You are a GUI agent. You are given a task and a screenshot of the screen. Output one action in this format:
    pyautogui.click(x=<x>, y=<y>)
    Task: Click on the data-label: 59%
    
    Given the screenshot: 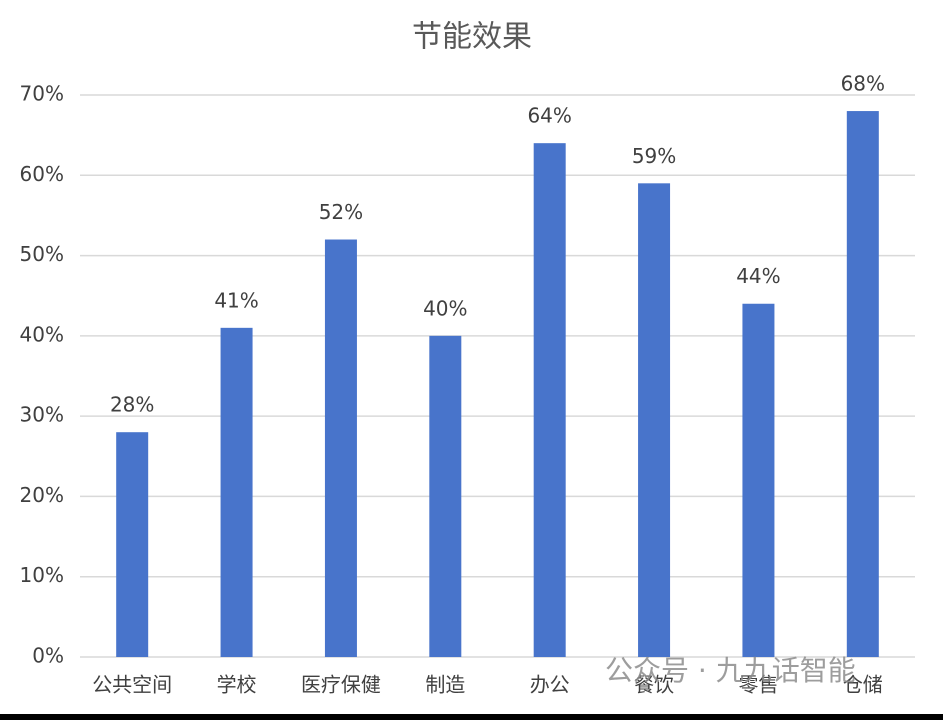 What is the action you would take?
    pyautogui.click(x=654, y=156)
    